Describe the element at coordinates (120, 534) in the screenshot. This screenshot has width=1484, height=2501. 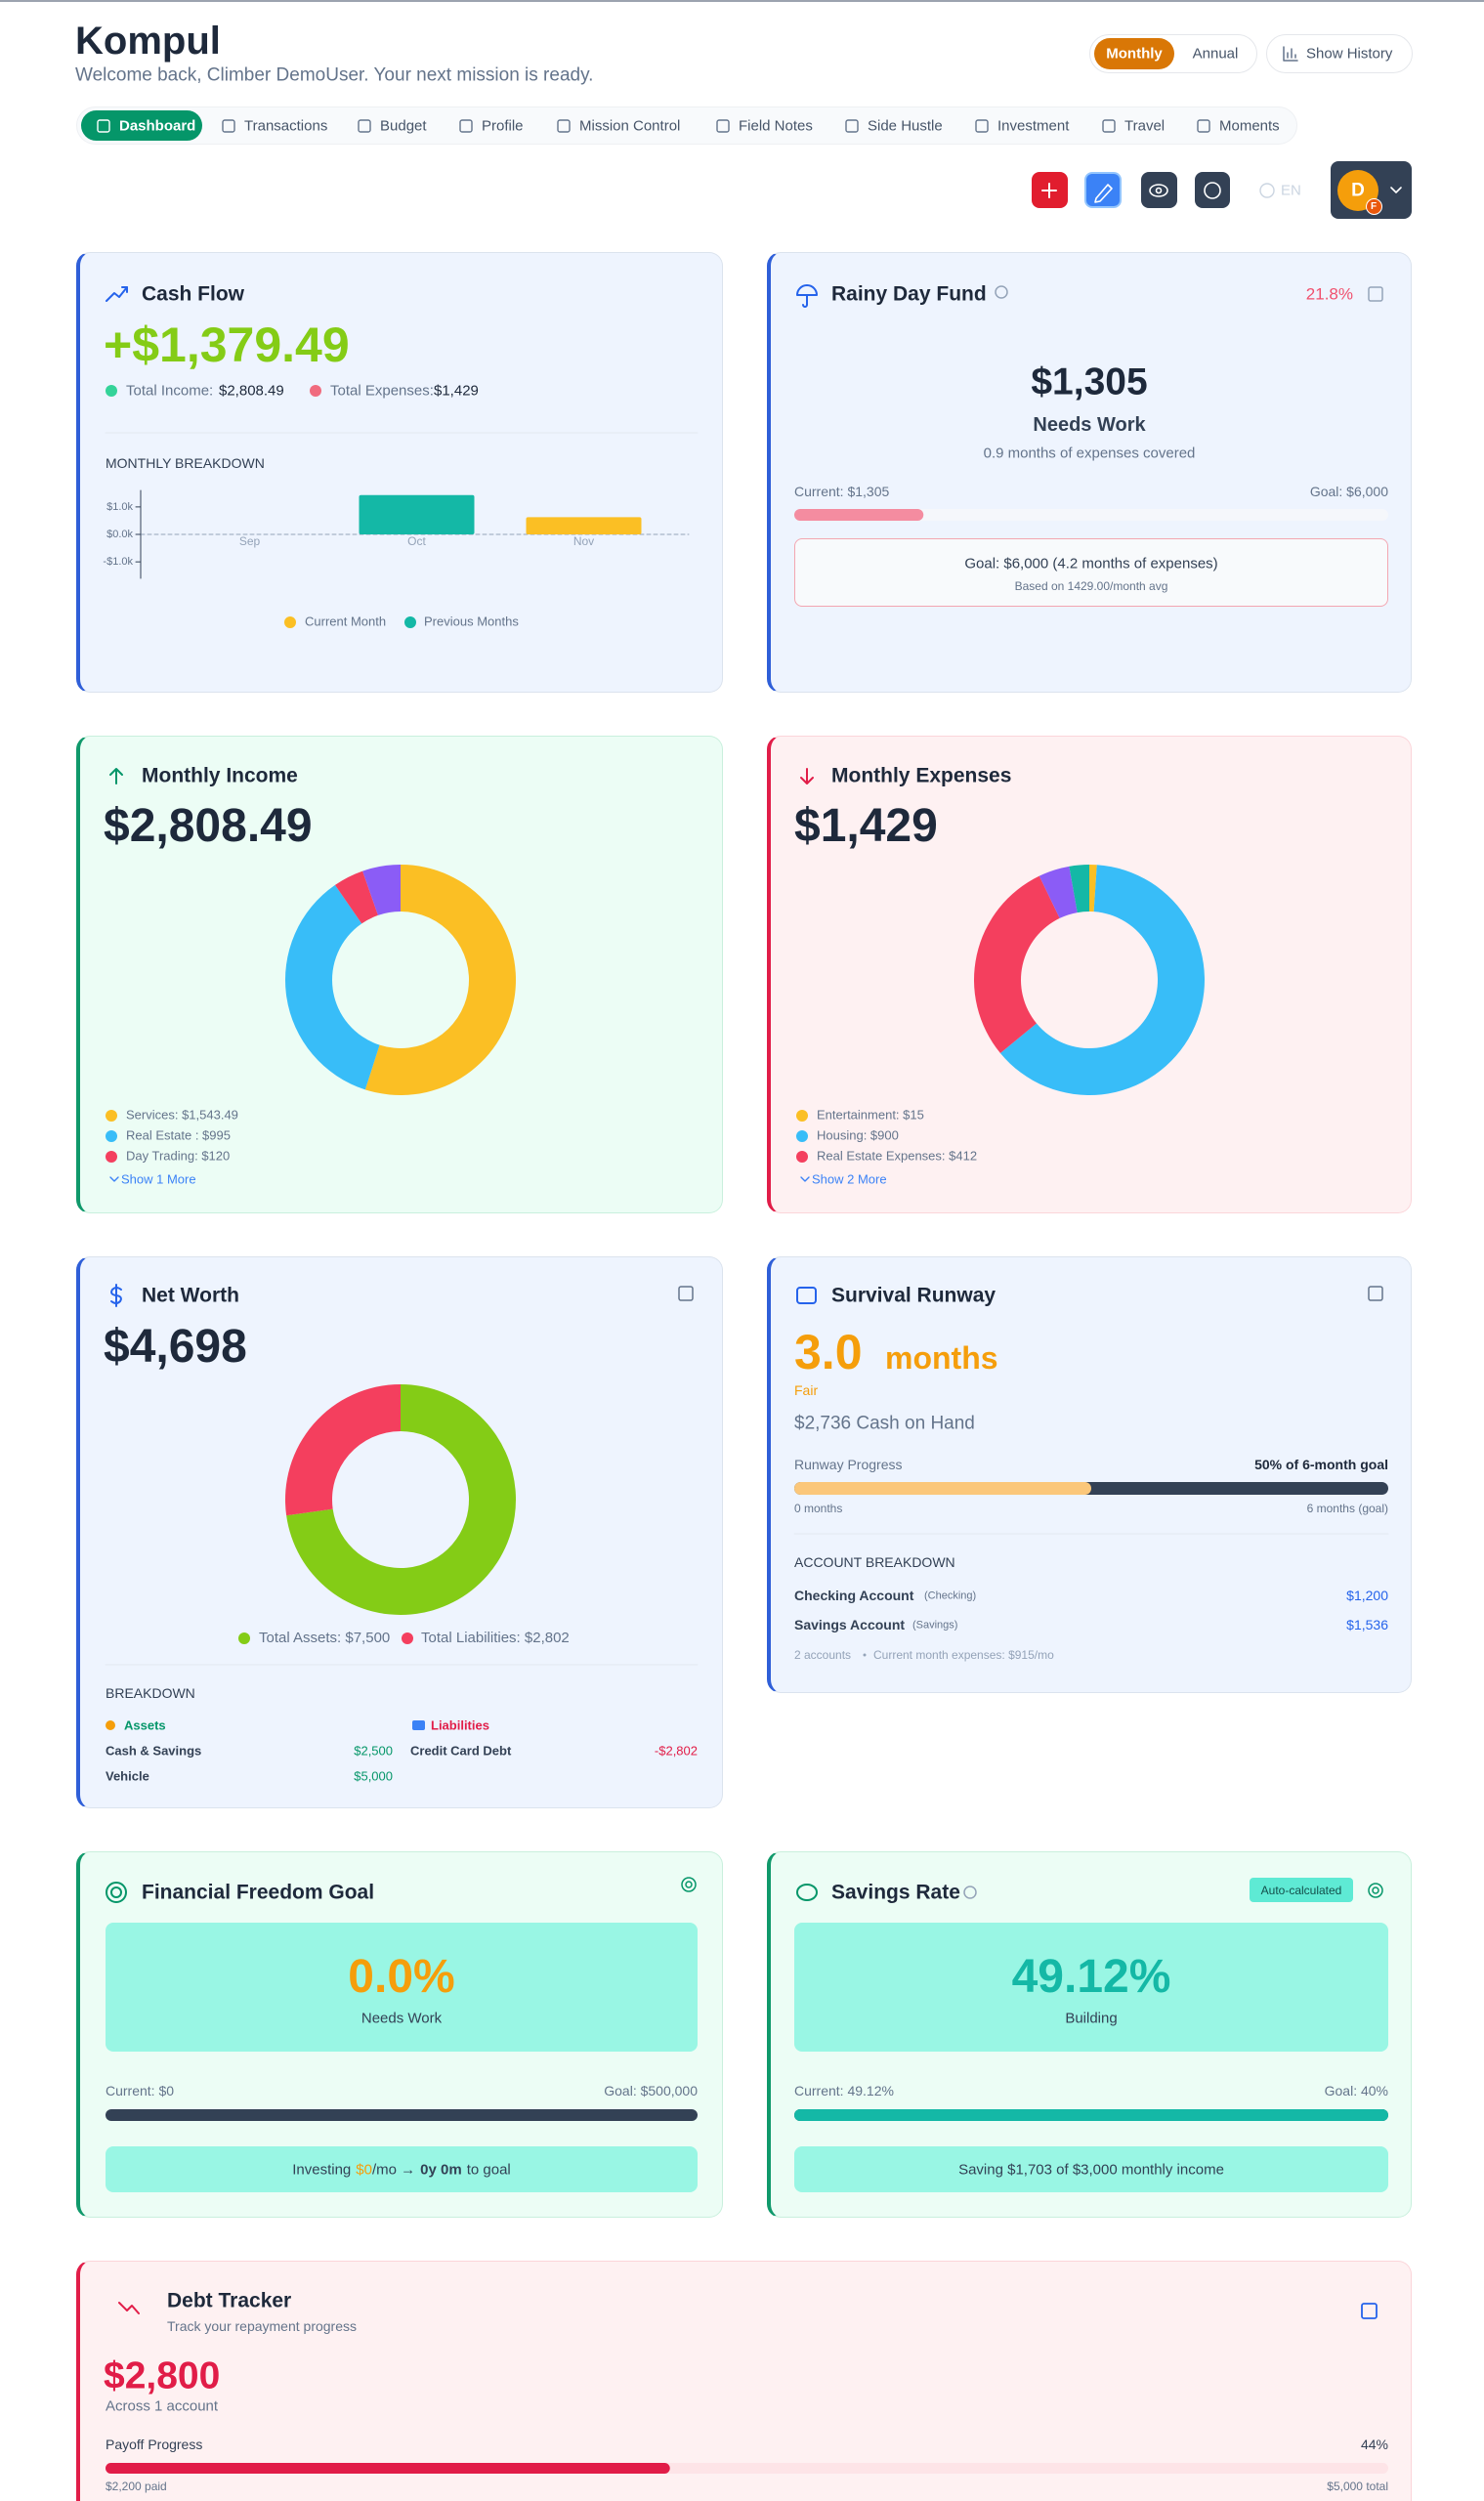
I see `y-tick-label: $0.0k` at that location.